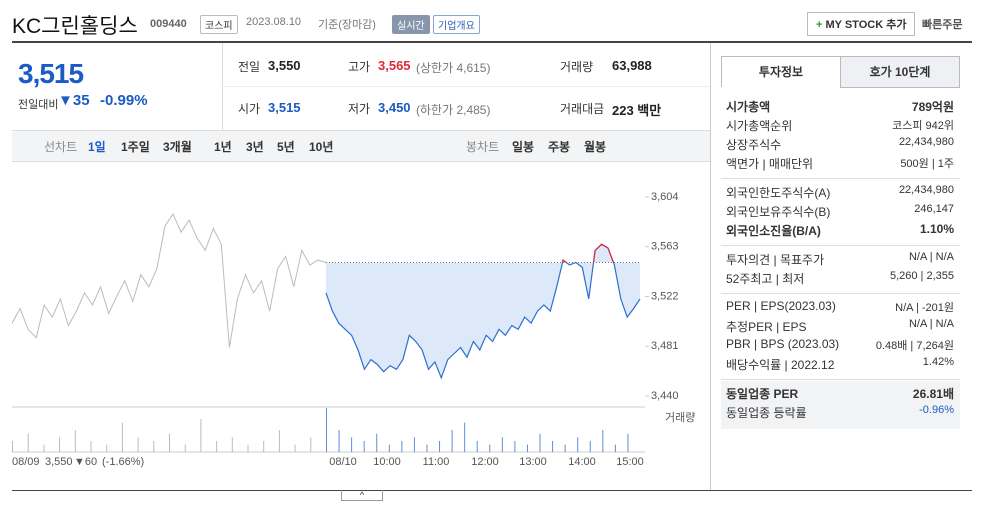 The height and width of the screenshot is (506, 985). Describe the element at coordinates (780, 365) in the screenshot. I see `info-label: 배당수익률 | 2022.12` at that location.